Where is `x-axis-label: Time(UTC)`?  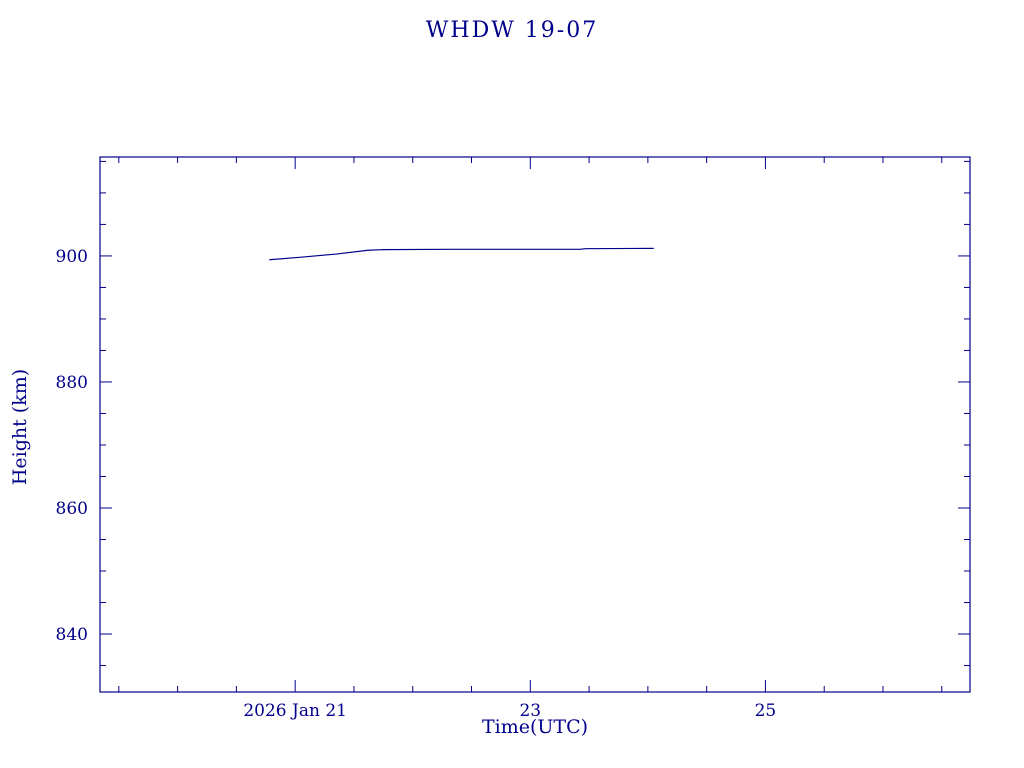 x-axis-label: Time(UTC) is located at coordinates (535, 727).